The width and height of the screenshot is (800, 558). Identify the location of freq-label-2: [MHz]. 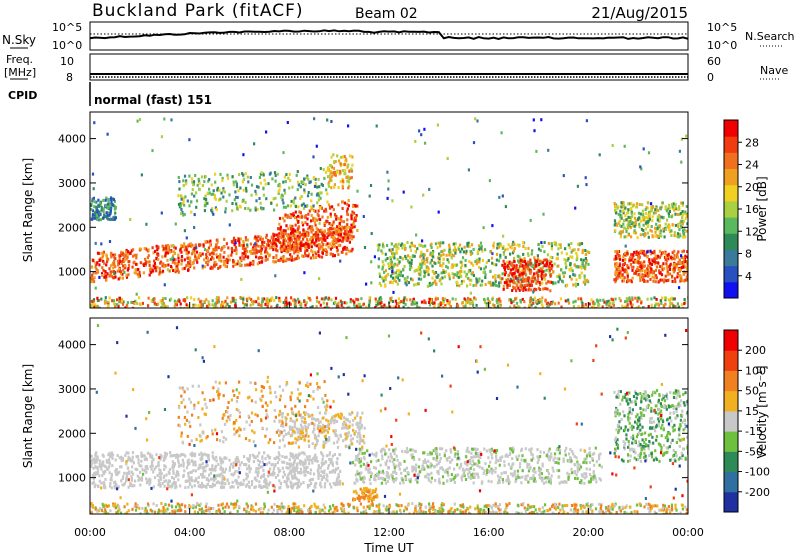
(20, 72).